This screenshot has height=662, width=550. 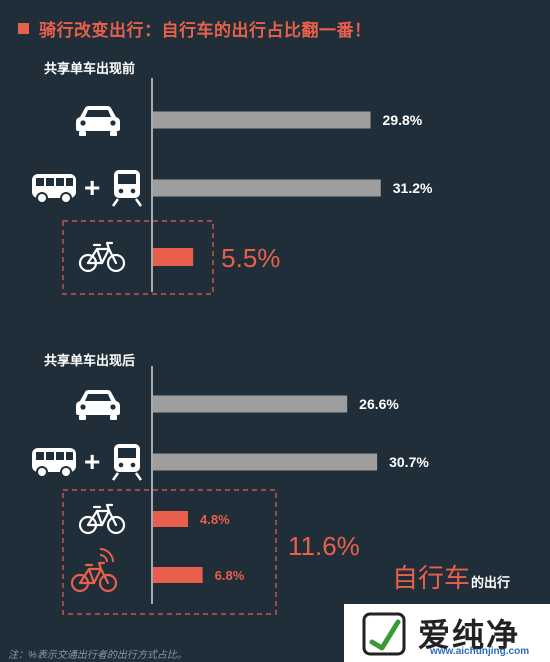 I want to click on group-caption-small: 的出行, so click(x=490, y=582).